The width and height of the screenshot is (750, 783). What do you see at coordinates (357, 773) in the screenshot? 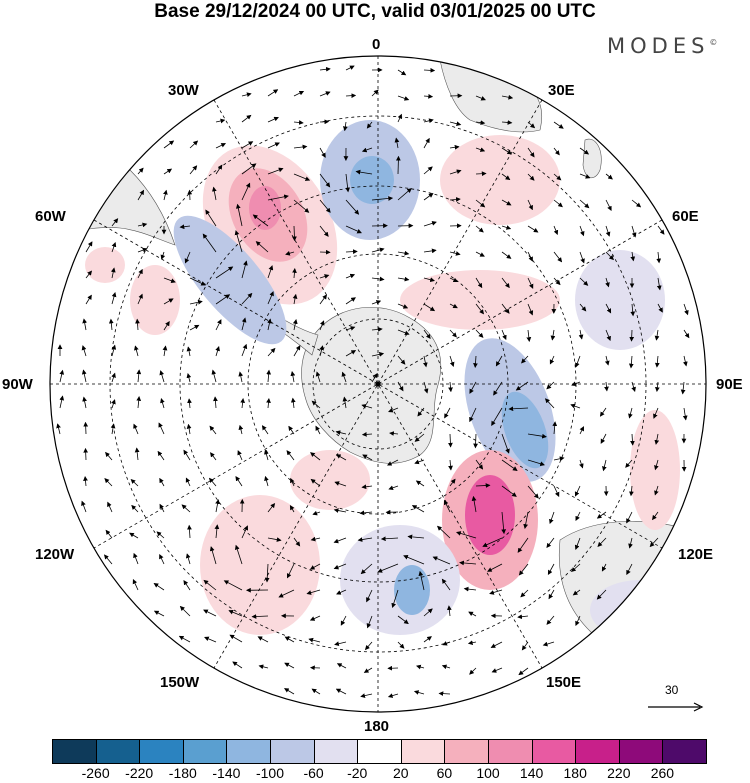
I see `colorbar-tick-label: -20` at bounding box center [357, 773].